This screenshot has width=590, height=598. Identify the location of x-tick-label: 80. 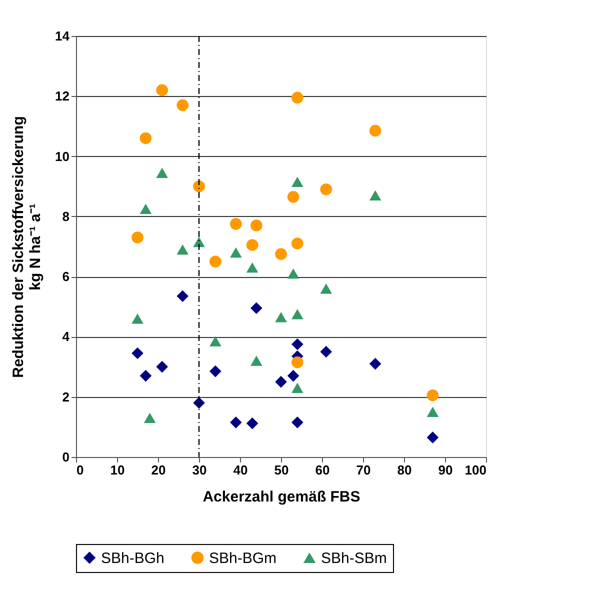
(404, 470).